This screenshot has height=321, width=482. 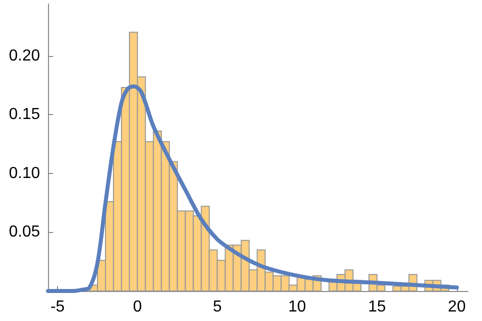 I want to click on y-tick-label: 0.05, so click(x=24, y=232).